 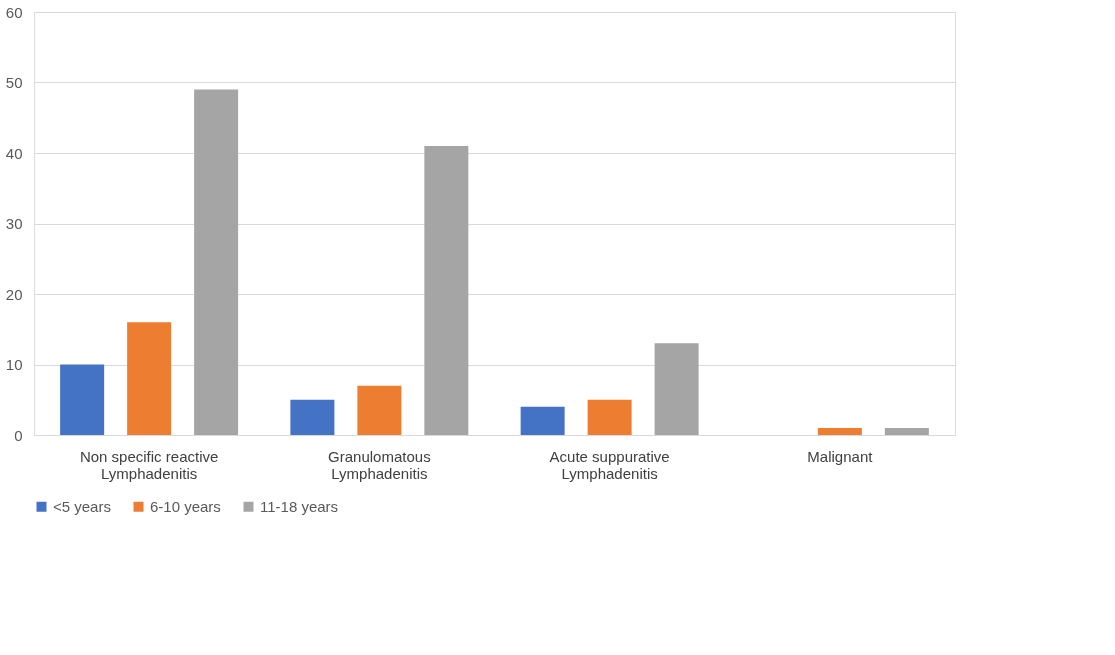 What do you see at coordinates (379, 464) in the screenshot?
I see `x-tick-label: Granulomatous Lymphadenitis` at bounding box center [379, 464].